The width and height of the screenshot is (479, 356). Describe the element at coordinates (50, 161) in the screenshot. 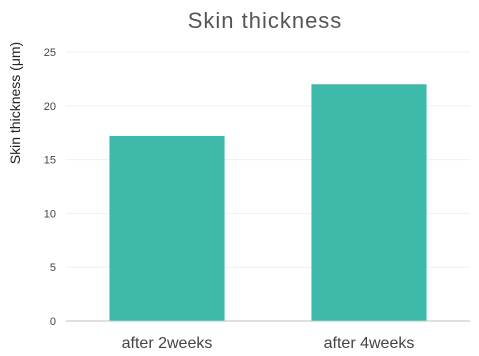

I see `y-tick-label: 15` at that location.